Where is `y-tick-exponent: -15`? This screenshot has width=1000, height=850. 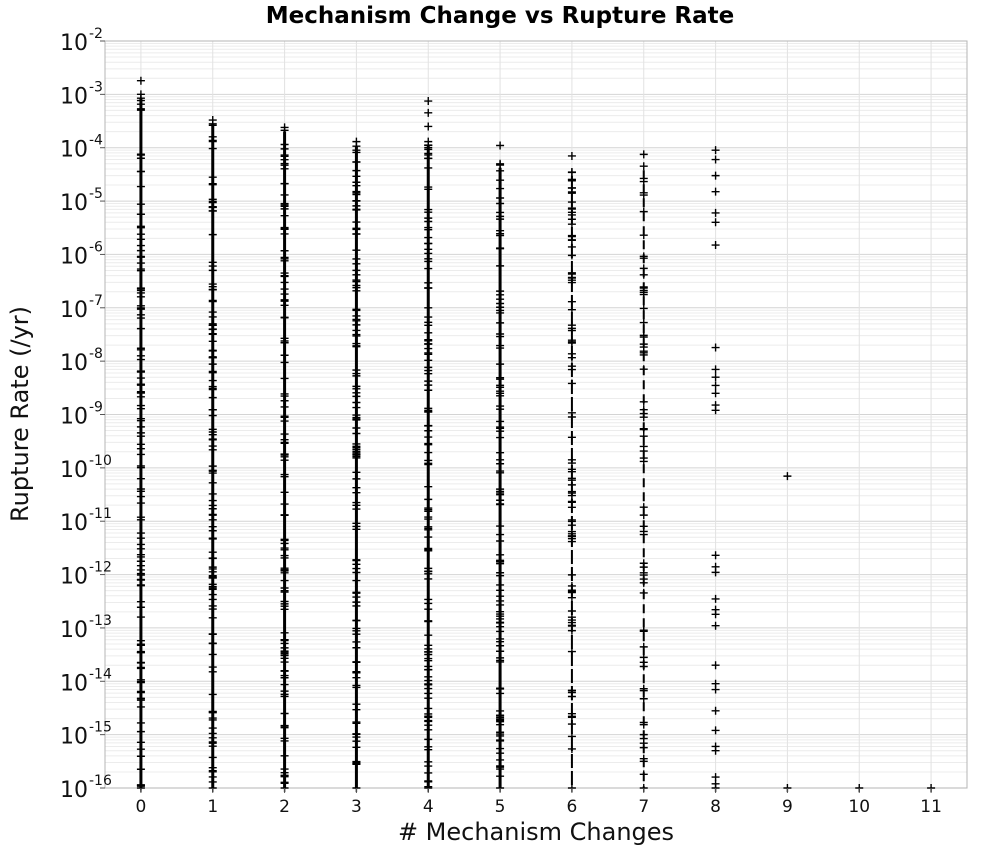
y-tick-exponent: -15 is located at coordinates (100, 728).